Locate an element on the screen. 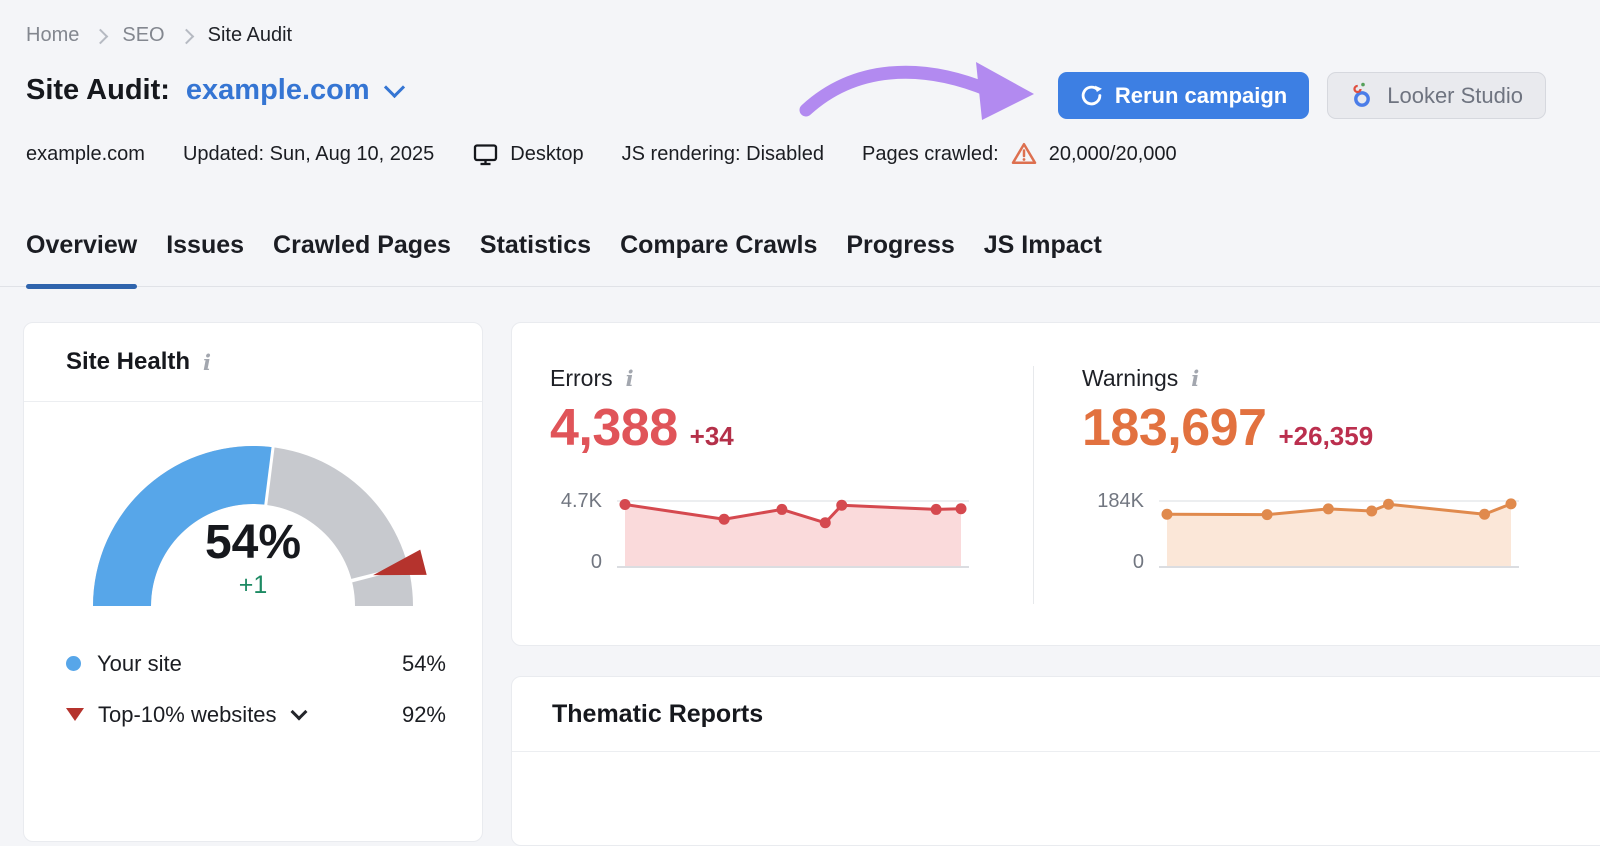 The height and width of the screenshot is (846, 1600). warnings-axis-max: 184K is located at coordinates (1120, 501).